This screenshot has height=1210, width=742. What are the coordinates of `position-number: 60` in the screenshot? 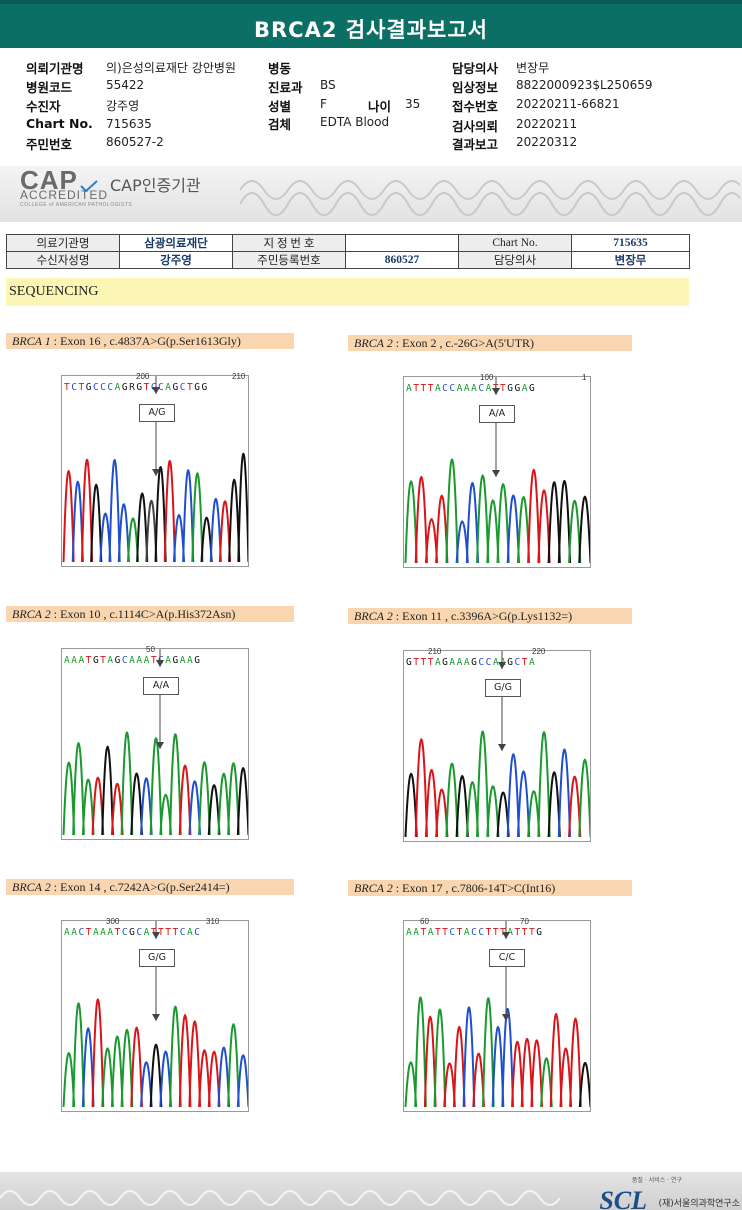 It's located at (424, 921).